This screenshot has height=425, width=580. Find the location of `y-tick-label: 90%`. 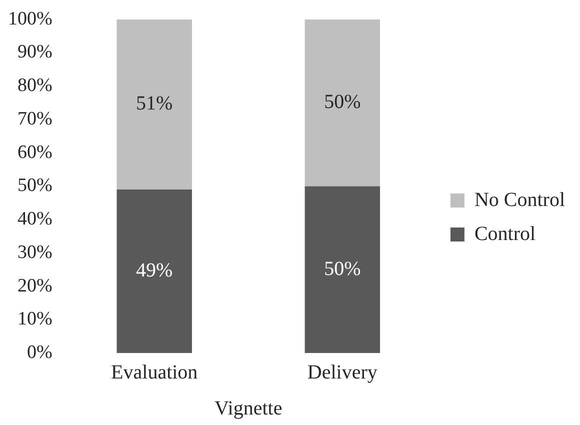

y-tick-label: 90% is located at coordinates (35, 52).